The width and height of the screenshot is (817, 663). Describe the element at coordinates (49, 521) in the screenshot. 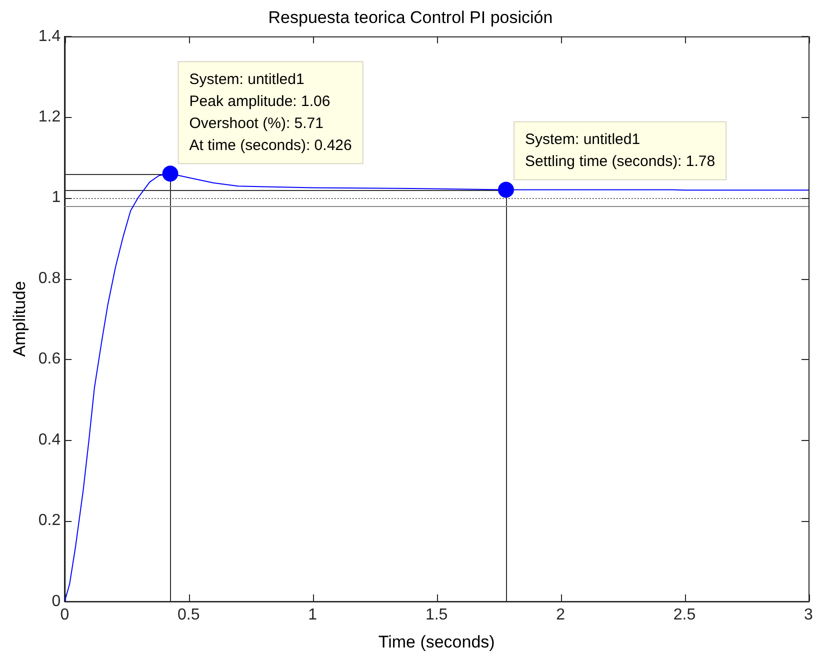

I see `y-tick-label: 0.2` at that location.